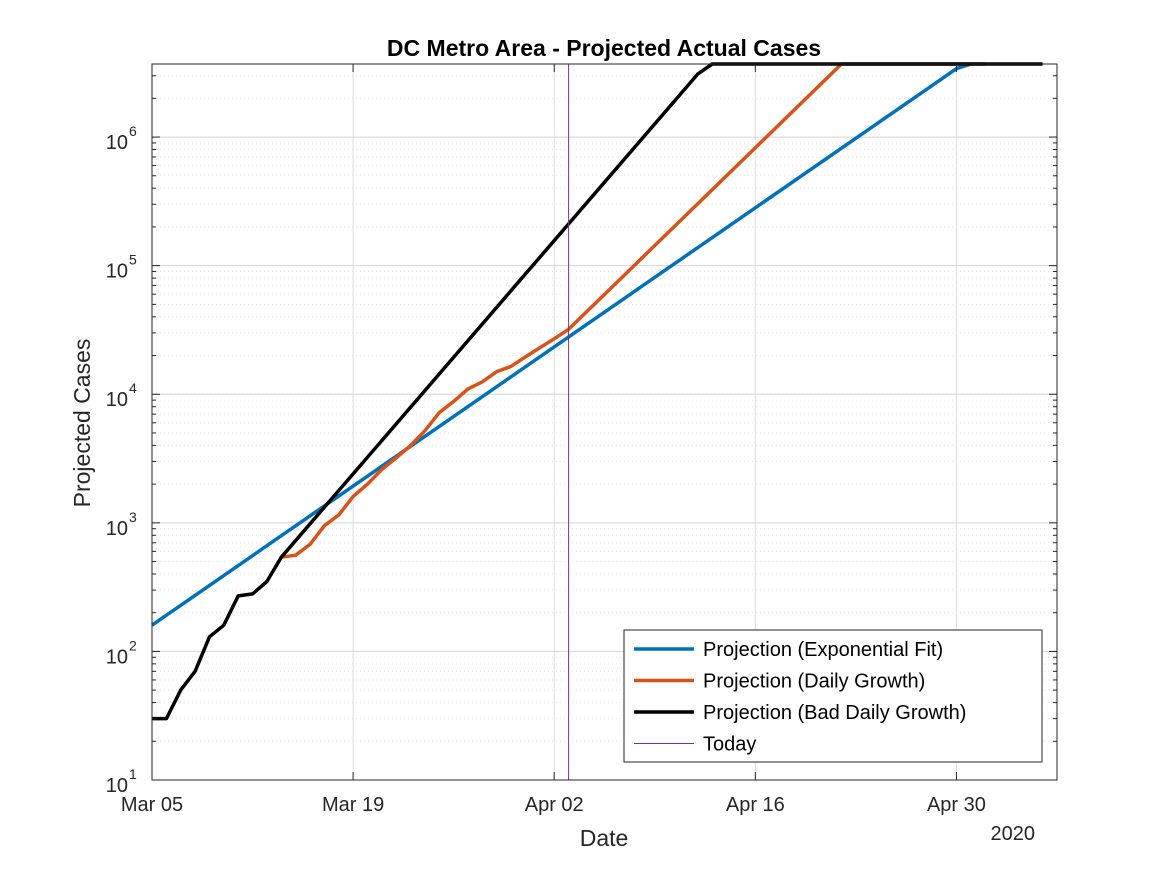 The image size is (1167, 875). I want to click on y-tick-label-exponent: 4, so click(133, 388).